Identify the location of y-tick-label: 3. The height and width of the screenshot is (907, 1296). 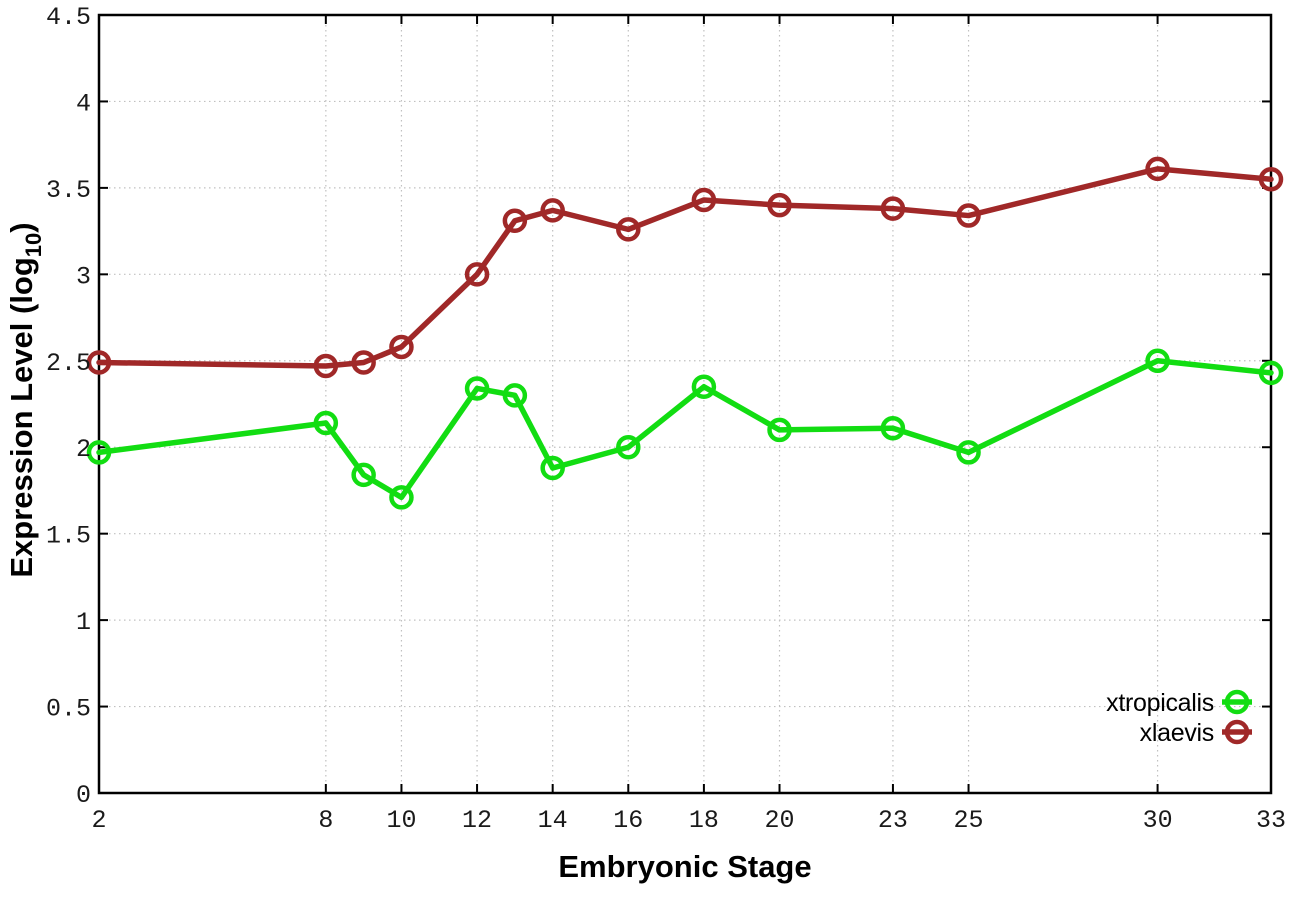
(83, 276).